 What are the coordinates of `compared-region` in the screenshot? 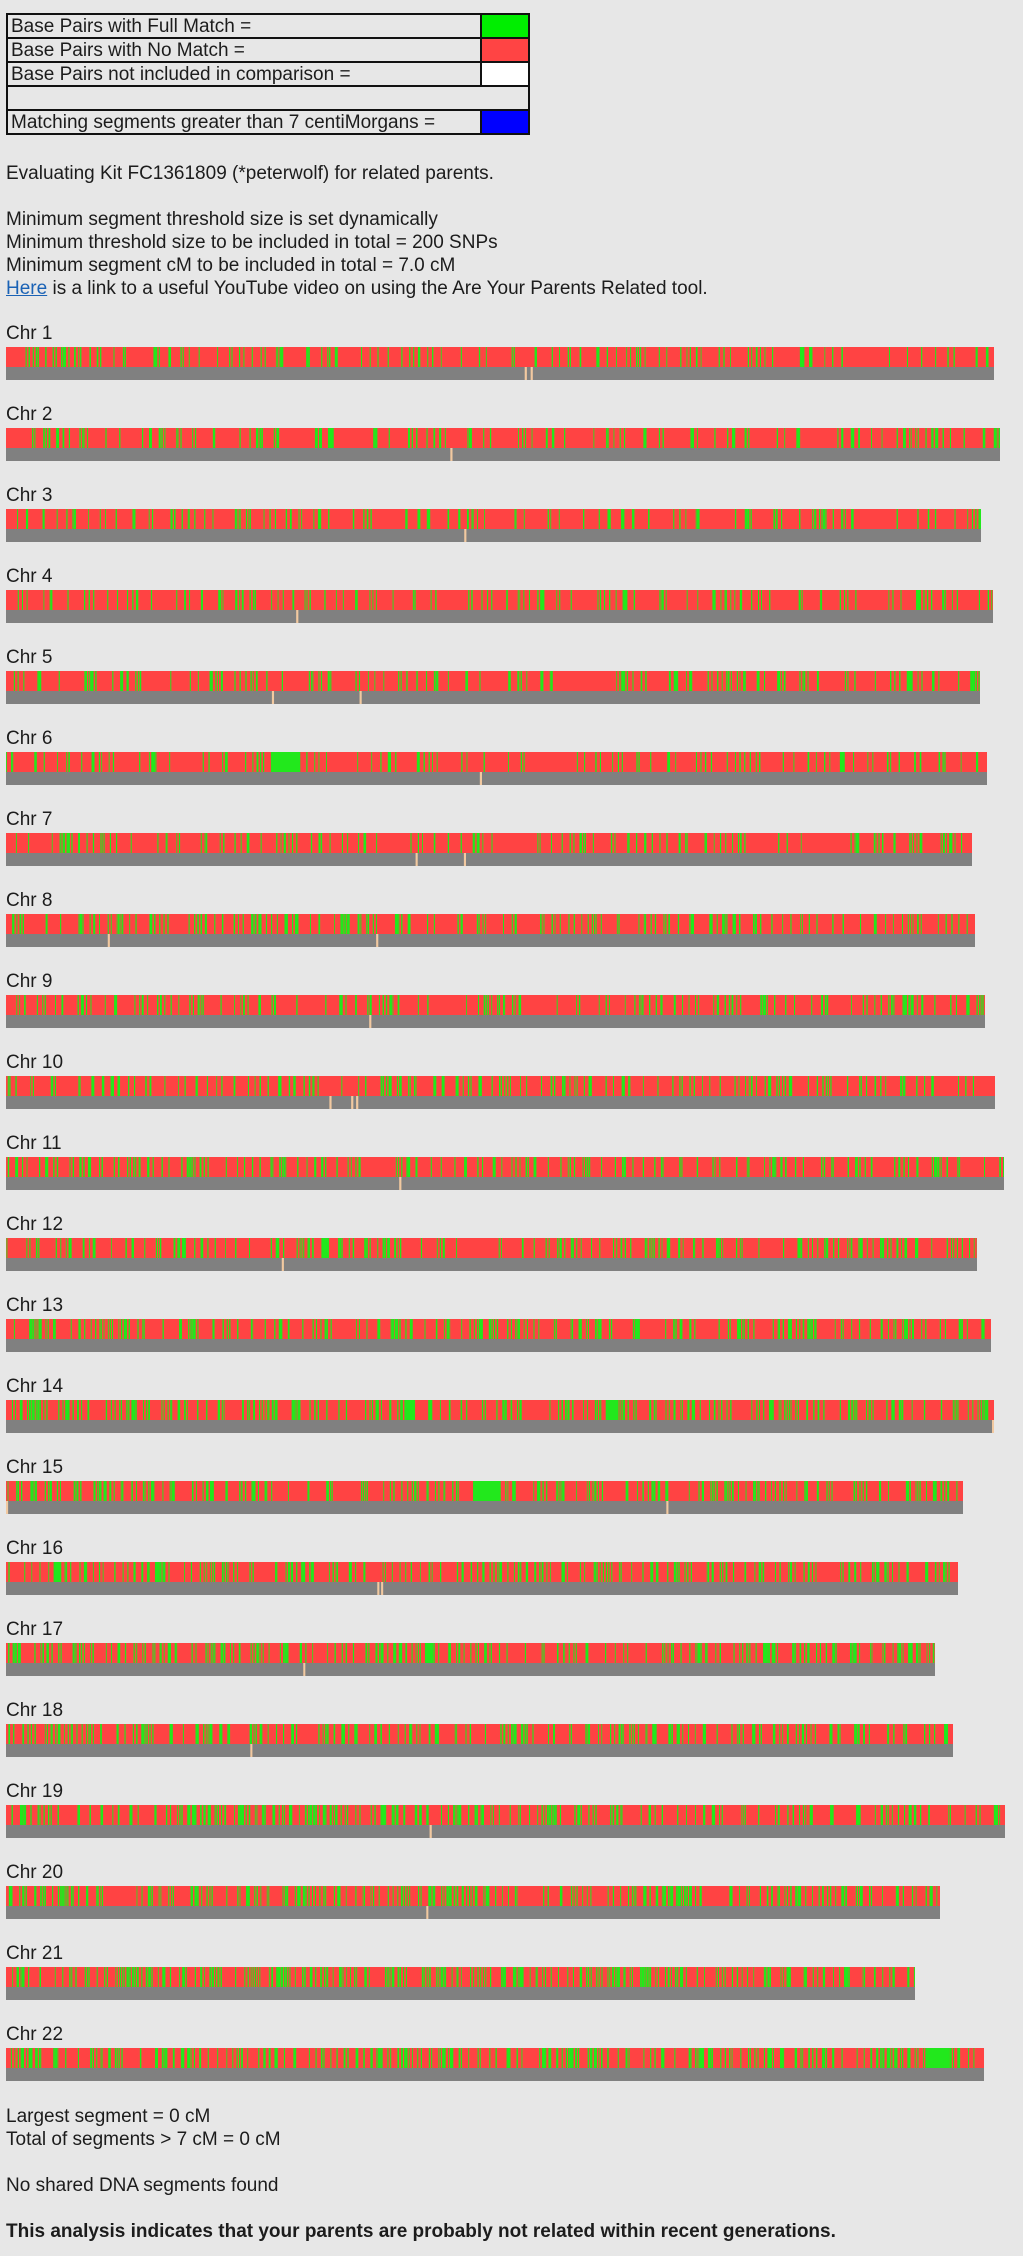 It's located at (500, 1426).